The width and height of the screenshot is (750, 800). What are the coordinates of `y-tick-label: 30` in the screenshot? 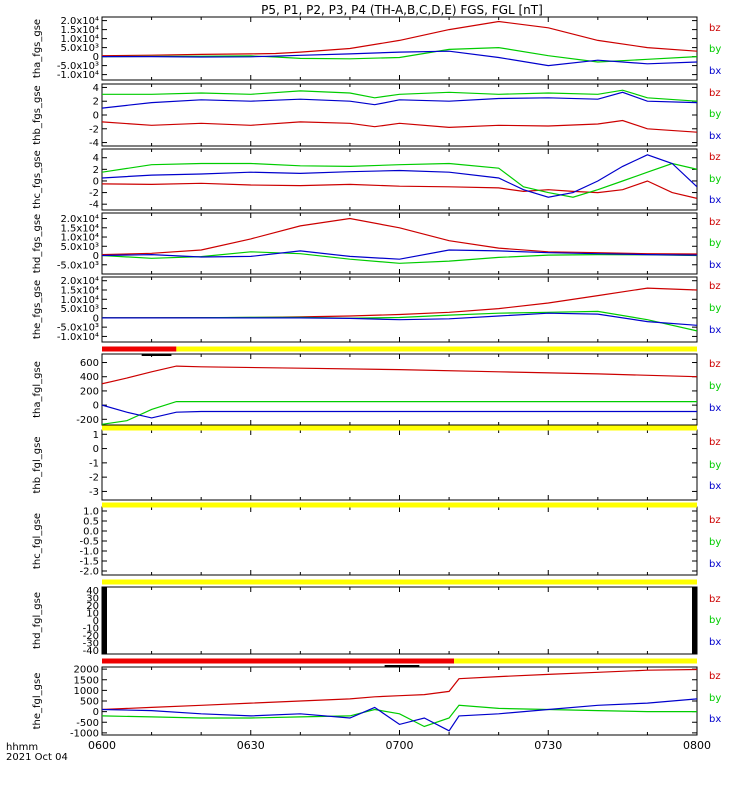 It's located at (92, 599).